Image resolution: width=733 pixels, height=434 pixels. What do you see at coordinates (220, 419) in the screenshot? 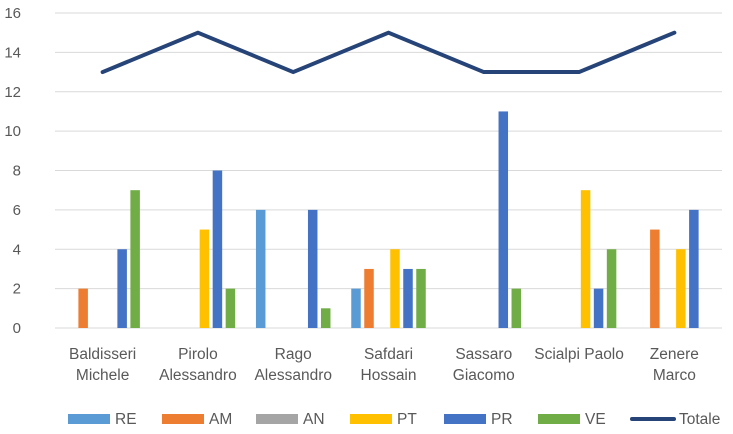
I see `legend-label-am: AM` at bounding box center [220, 419].